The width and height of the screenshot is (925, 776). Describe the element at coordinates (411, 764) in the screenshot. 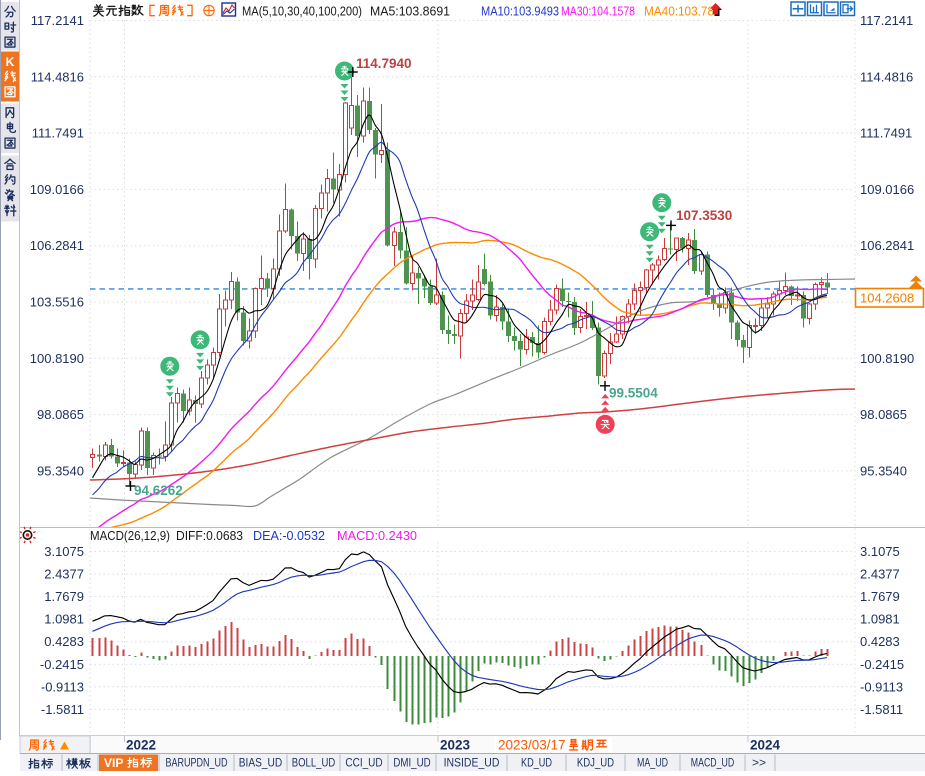

I see `svg-text: DMI_UD` at that location.